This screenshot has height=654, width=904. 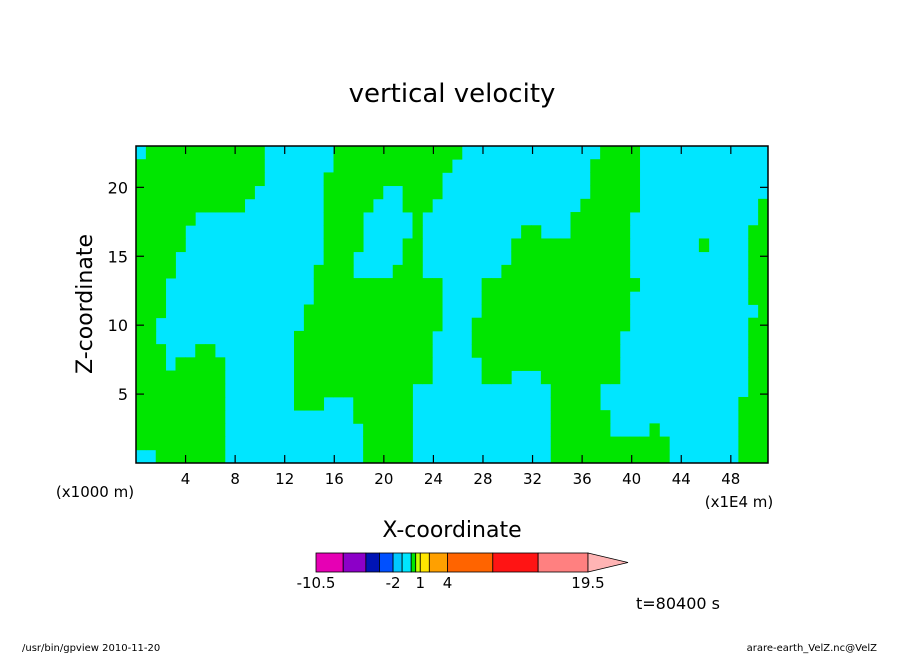 What do you see at coordinates (235, 479) in the screenshot?
I see `x-tick-label: 8` at bounding box center [235, 479].